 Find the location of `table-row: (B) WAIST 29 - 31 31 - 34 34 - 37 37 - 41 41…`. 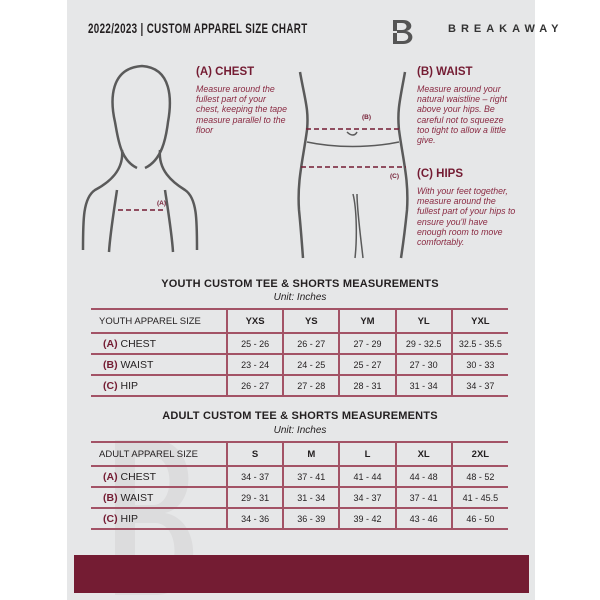

table-row: (B) WAIST 29 - 31 31 - 34 34 - 37 37 - 41 41… is located at coordinates (299, 497).